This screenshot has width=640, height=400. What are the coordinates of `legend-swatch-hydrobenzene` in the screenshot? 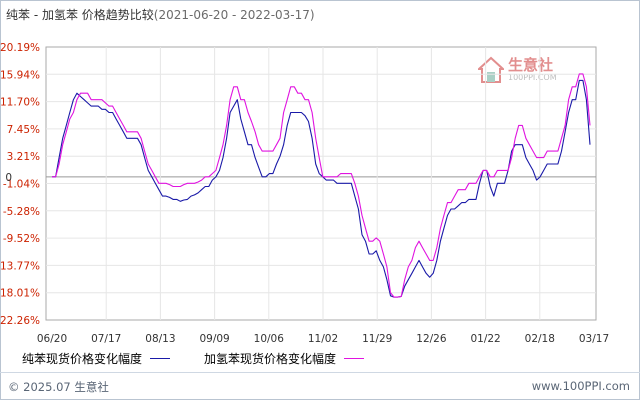 It's located at (354, 358).